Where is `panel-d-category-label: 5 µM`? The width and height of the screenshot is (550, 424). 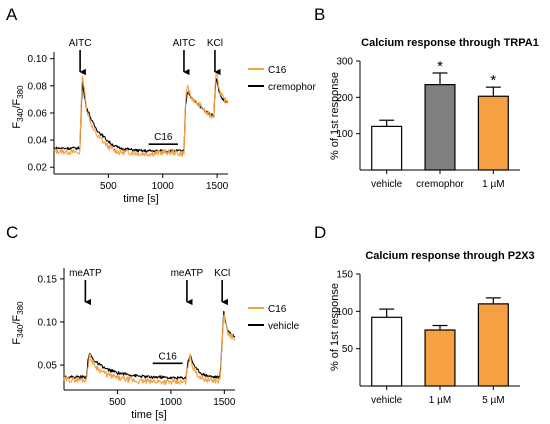
panel-d-category-label: 5 µM is located at coordinates (493, 400).